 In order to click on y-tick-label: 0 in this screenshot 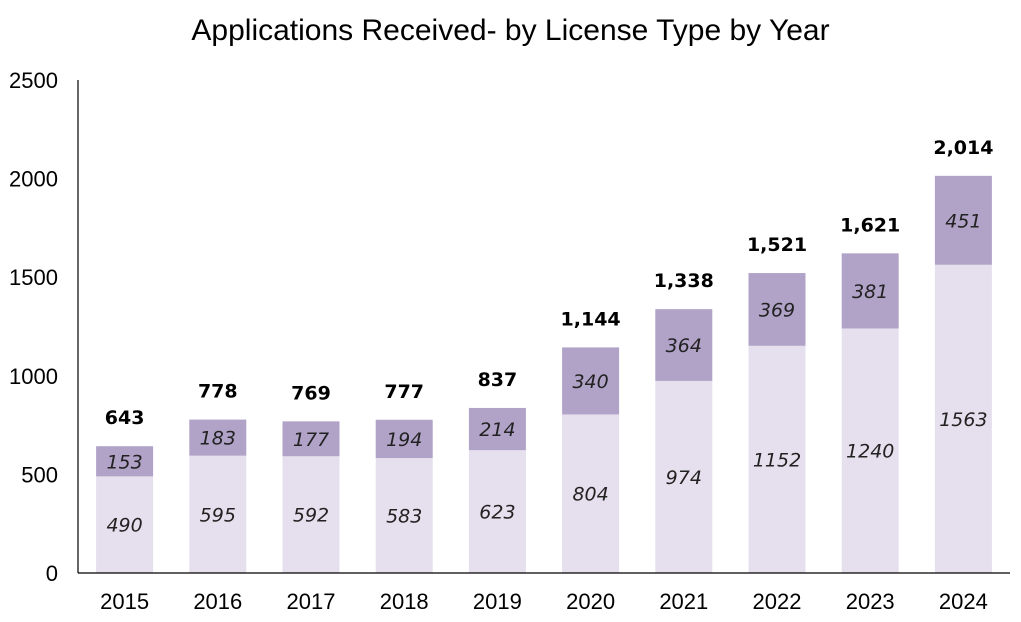, I will do `click(52, 573)`.